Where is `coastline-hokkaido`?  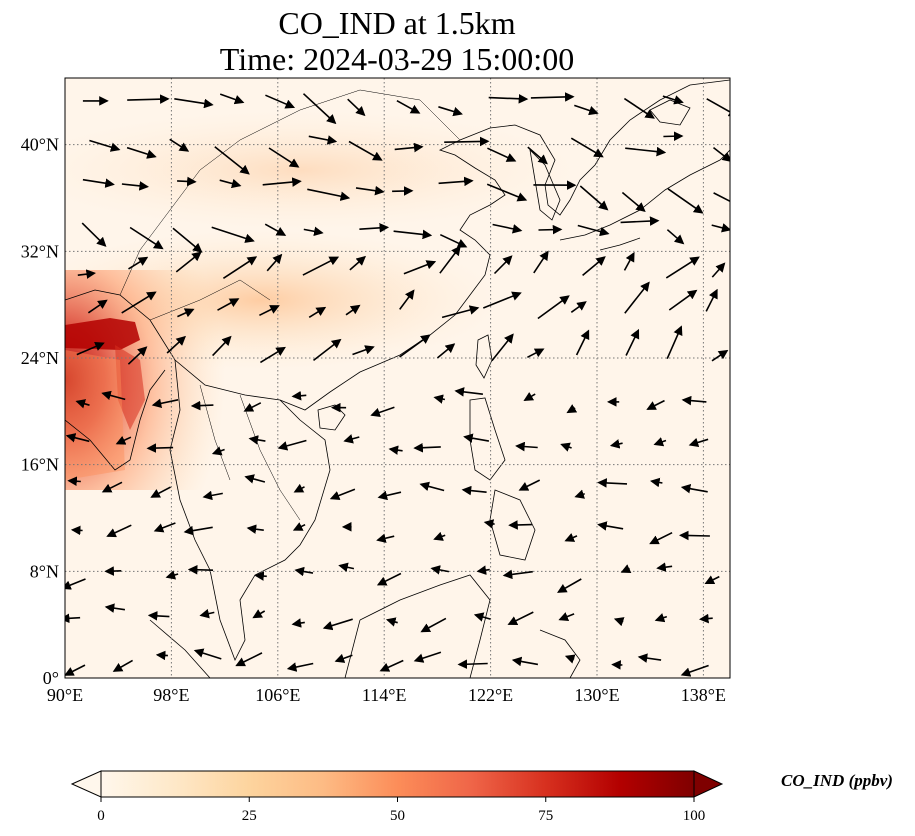
coastline-hokkaido is located at coordinates (670, 112).